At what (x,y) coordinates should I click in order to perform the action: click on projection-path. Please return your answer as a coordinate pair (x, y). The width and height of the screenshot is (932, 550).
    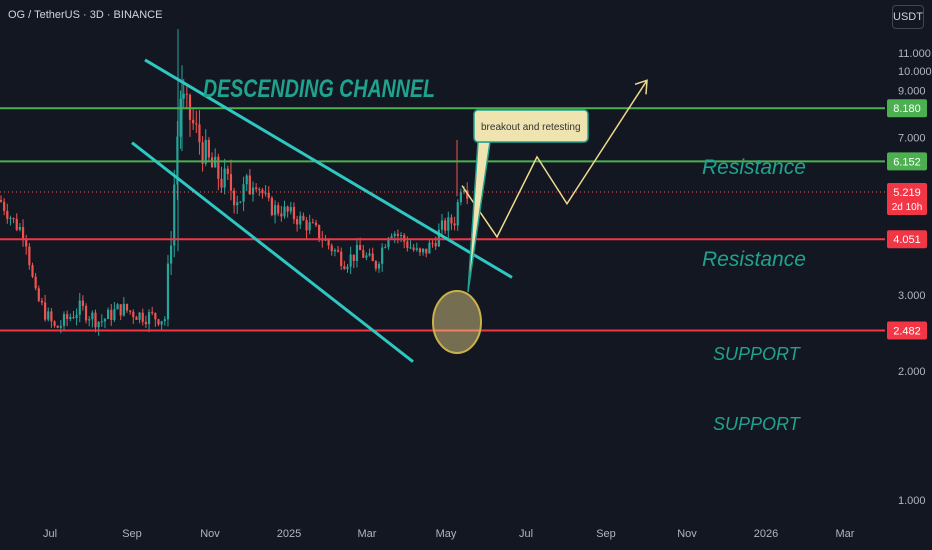
    Looking at the image, I should click on (540, 216).